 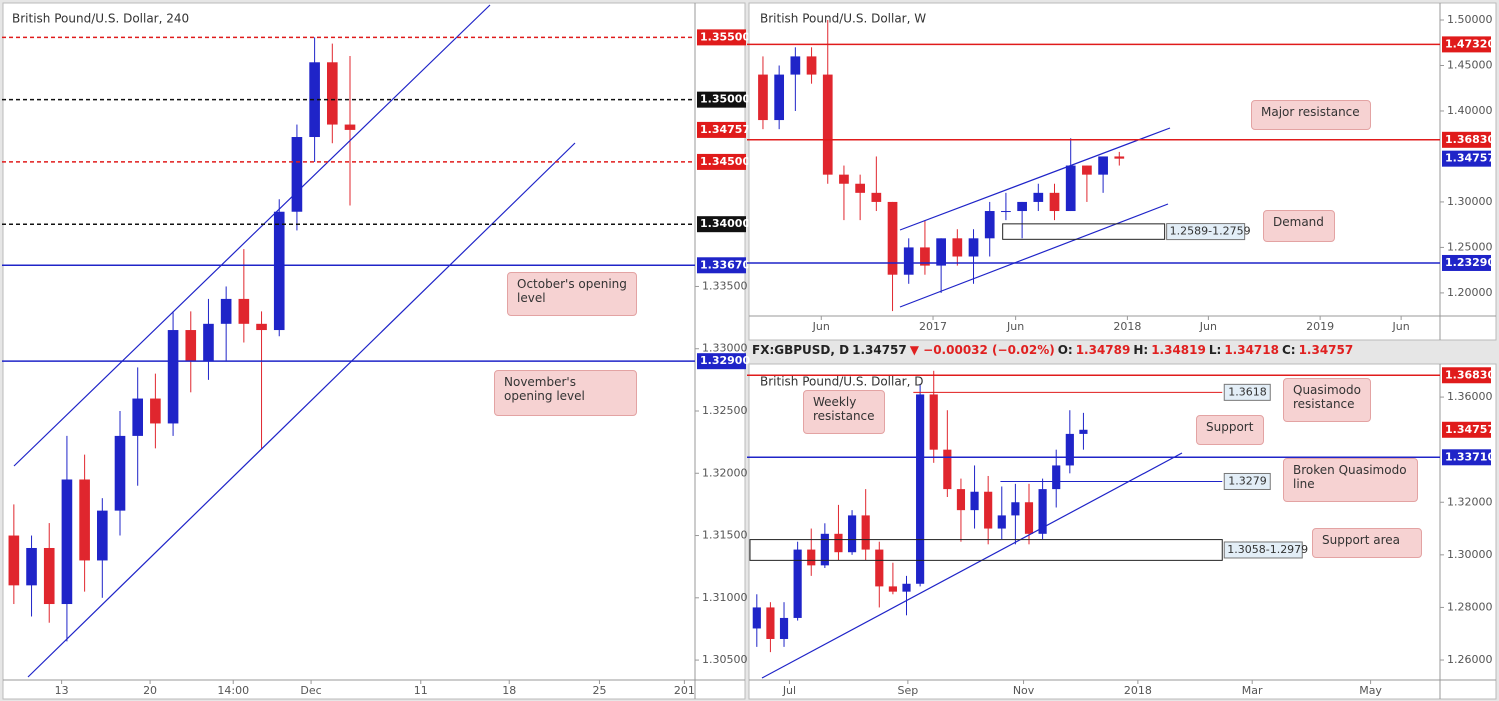 I want to click on status-item: L:, so click(x=1215, y=350).